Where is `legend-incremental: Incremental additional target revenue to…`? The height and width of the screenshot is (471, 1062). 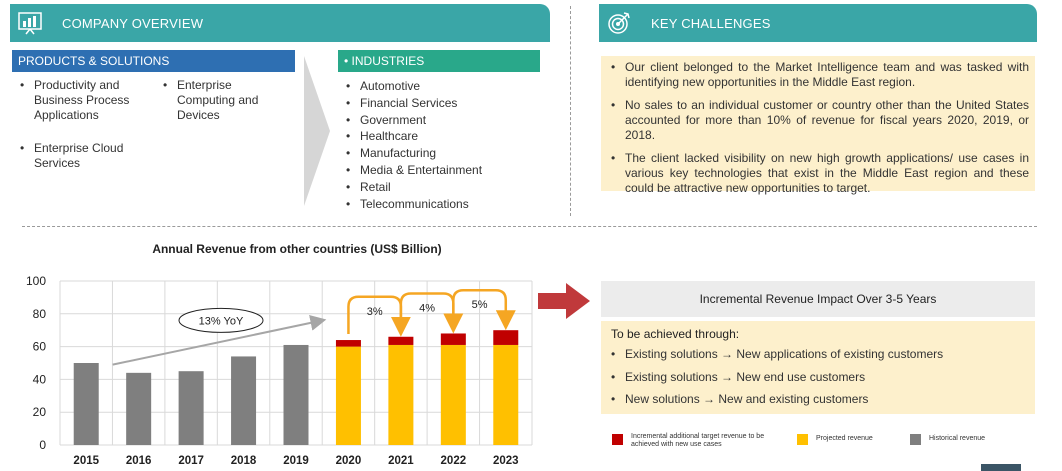 legend-incremental: Incremental additional target revenue to… is located at coordinates (697, 441).